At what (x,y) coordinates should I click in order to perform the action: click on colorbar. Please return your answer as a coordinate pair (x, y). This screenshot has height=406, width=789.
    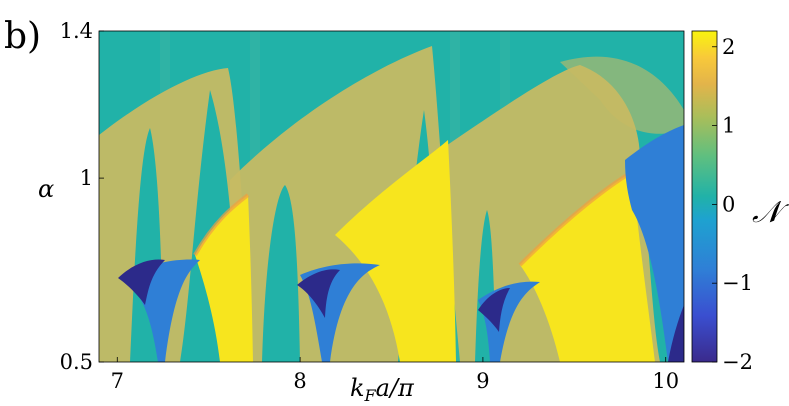
    Looking at the image, I should click on (704, 196).